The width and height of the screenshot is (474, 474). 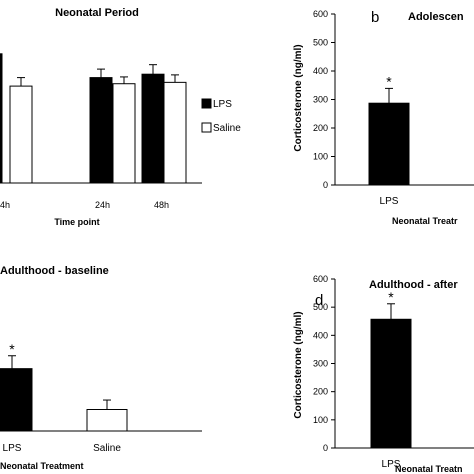 What do you see at coordinates (320, 392) in the screenshot?
I see `panel-d-tick-label-200: 200` at bounding box center [320, 392].